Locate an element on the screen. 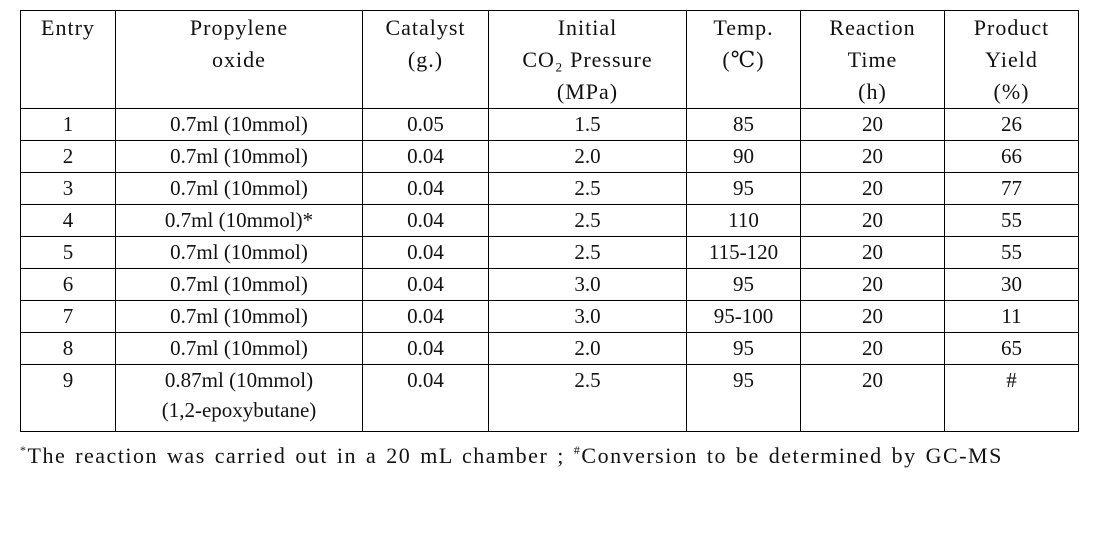 The height and width of the screenshot is (533, 1095). table-cell: 0.87ml (10mmol) (1,2-epoxybutane) is located at coordinates (239, 398).